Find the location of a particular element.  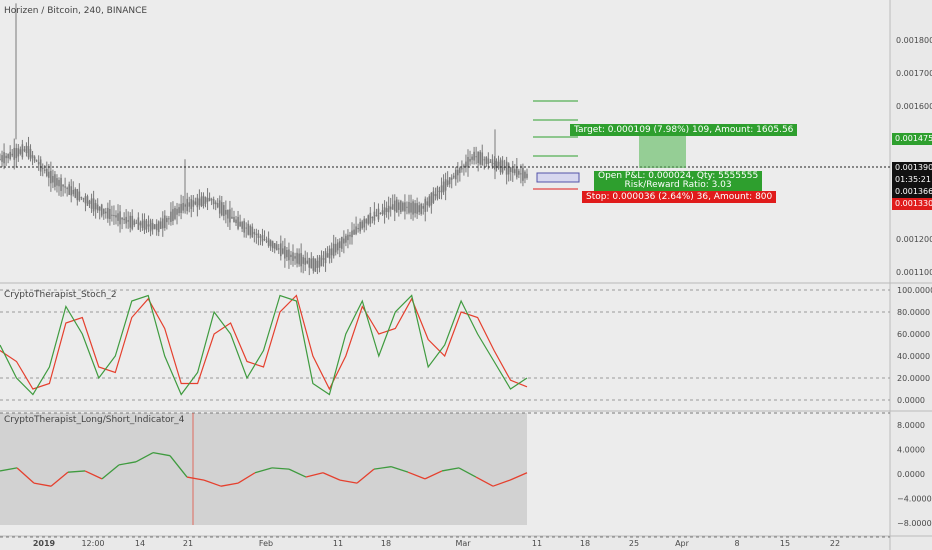

stoch-tick: 80.0000 is located at coordinates (913, 312).